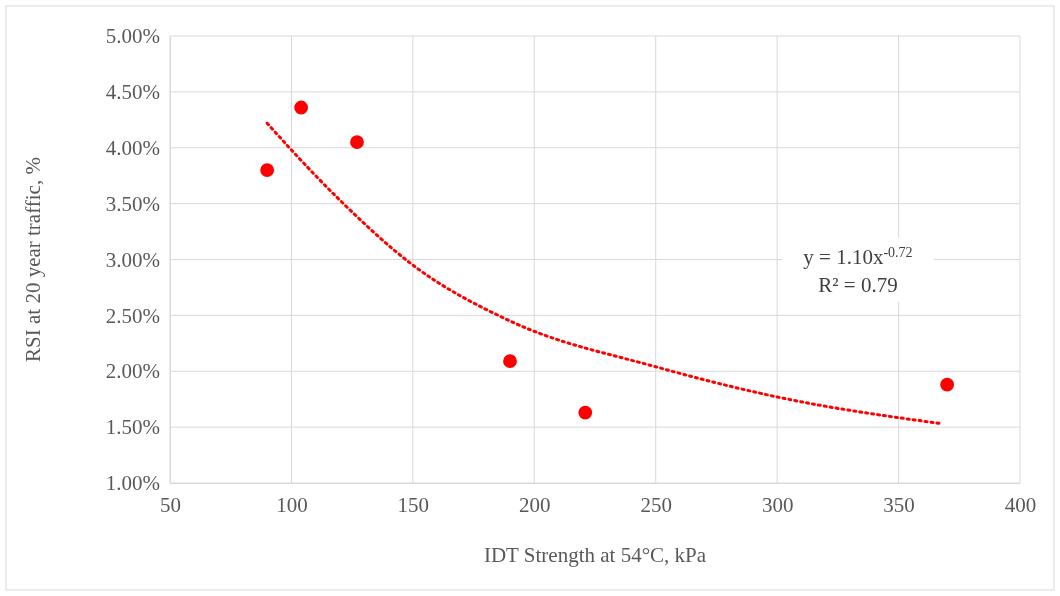  What do you see at coordinates (858, 256) in the screenshot?
I see `annotation: y = 1.10x$^{-0.72}$` at bounding box center [858, 256].